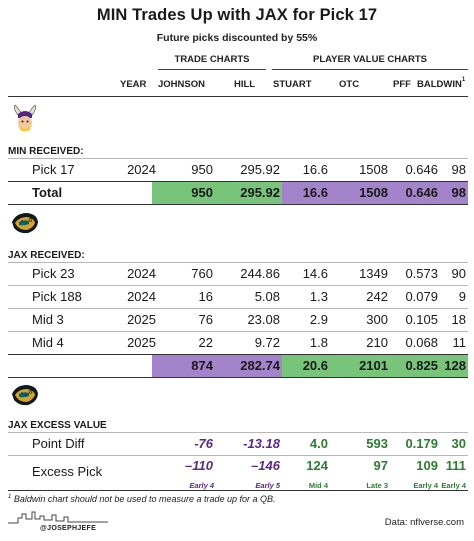 This screenshot has width=474, height=541. What do you see at coordinates (212, 62) in the screenshot?
I see `trade-charts-group-header: TRADE CHARTS` at bounding box center [212, 62].